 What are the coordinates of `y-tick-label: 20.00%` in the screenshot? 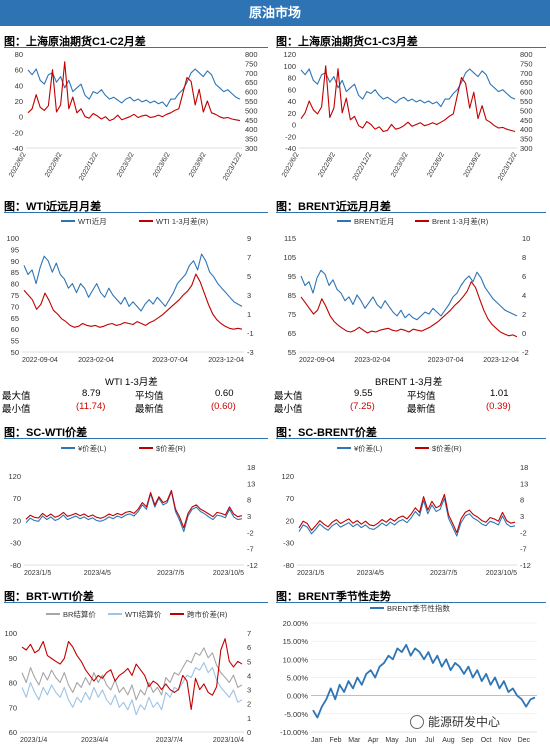 It's located at (296, 623).